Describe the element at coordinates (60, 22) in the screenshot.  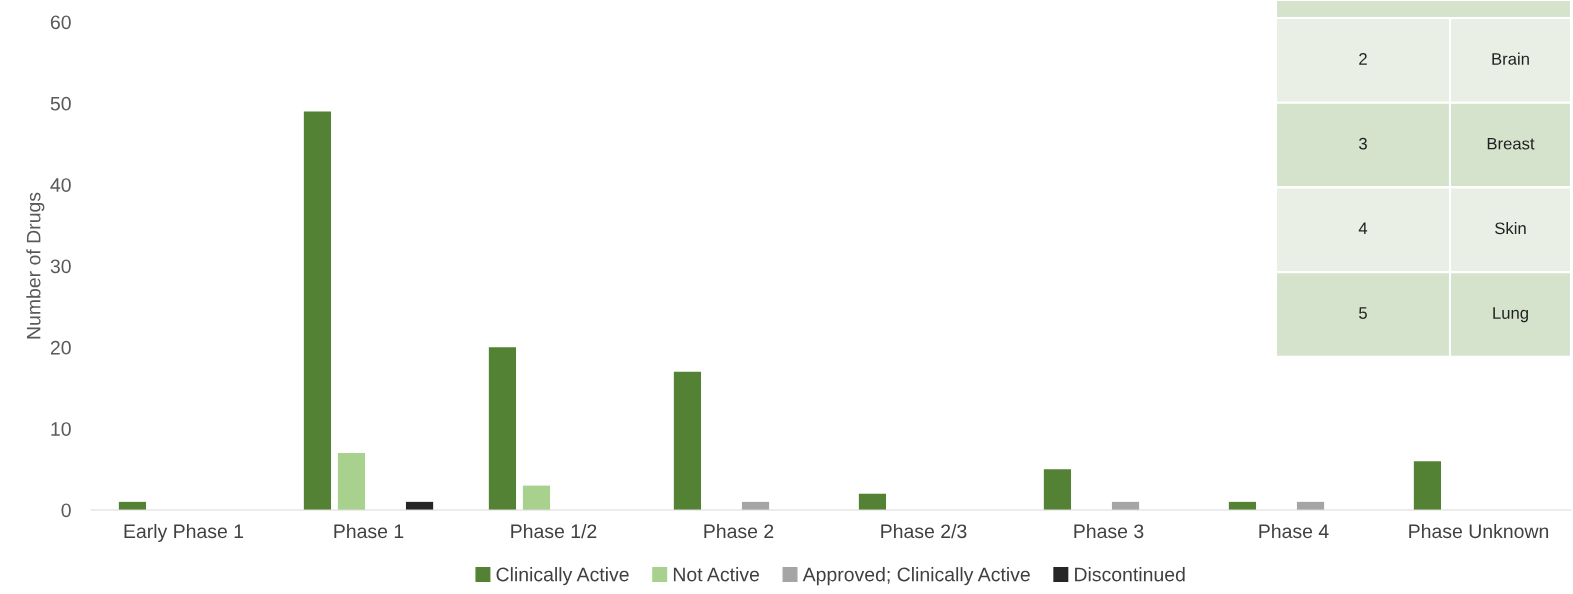
I see `y-tick-label: 60` at that location.